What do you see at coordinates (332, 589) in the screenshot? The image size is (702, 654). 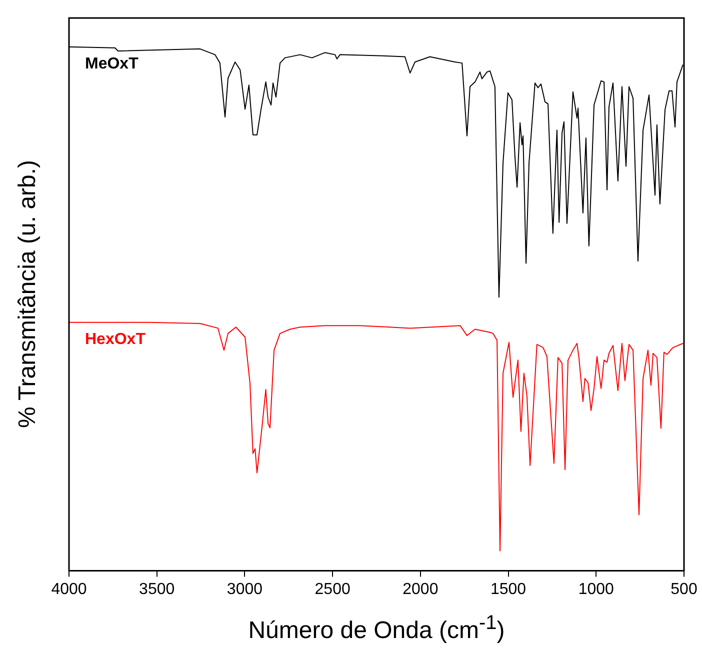 I see `x-tick-label: 2500` at bounding box center [332, 589].